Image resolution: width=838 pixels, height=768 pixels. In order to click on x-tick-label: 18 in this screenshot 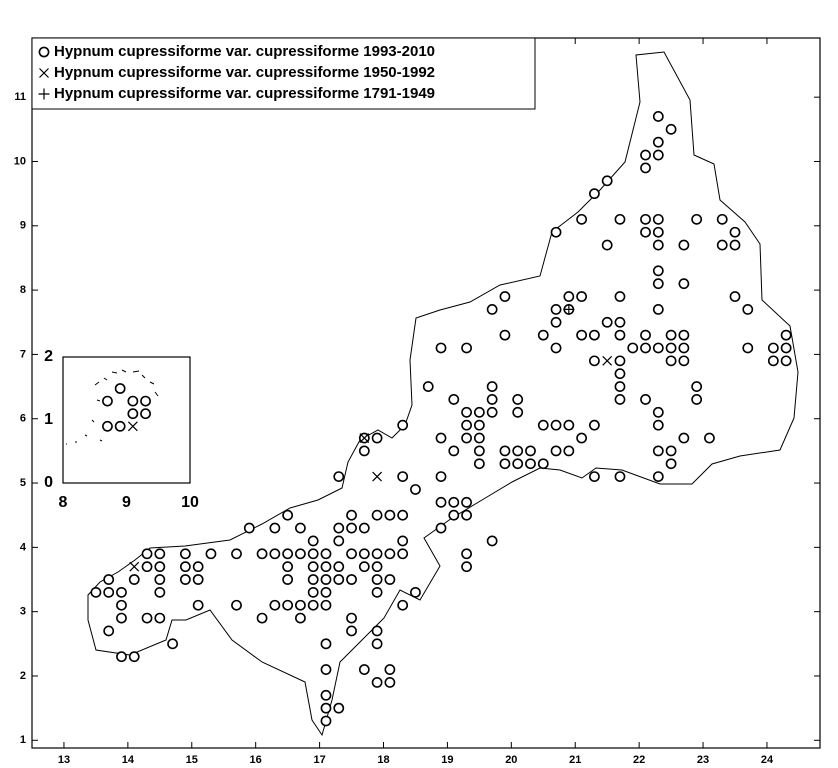, I will do `click(383, 760)`.